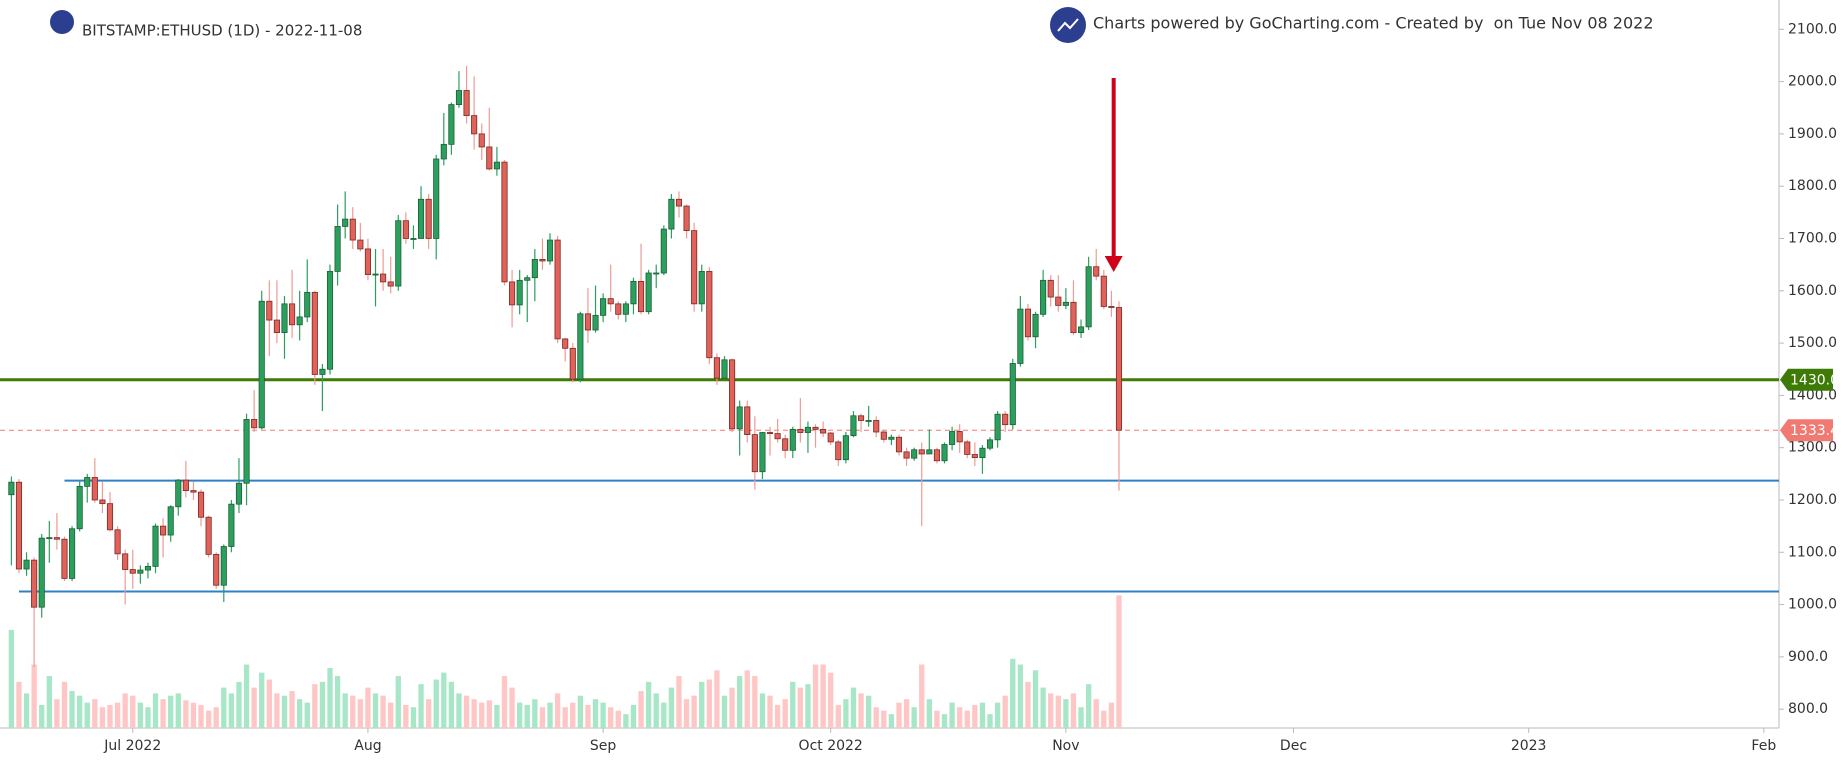  I want to click on logo, so click(62, 22).